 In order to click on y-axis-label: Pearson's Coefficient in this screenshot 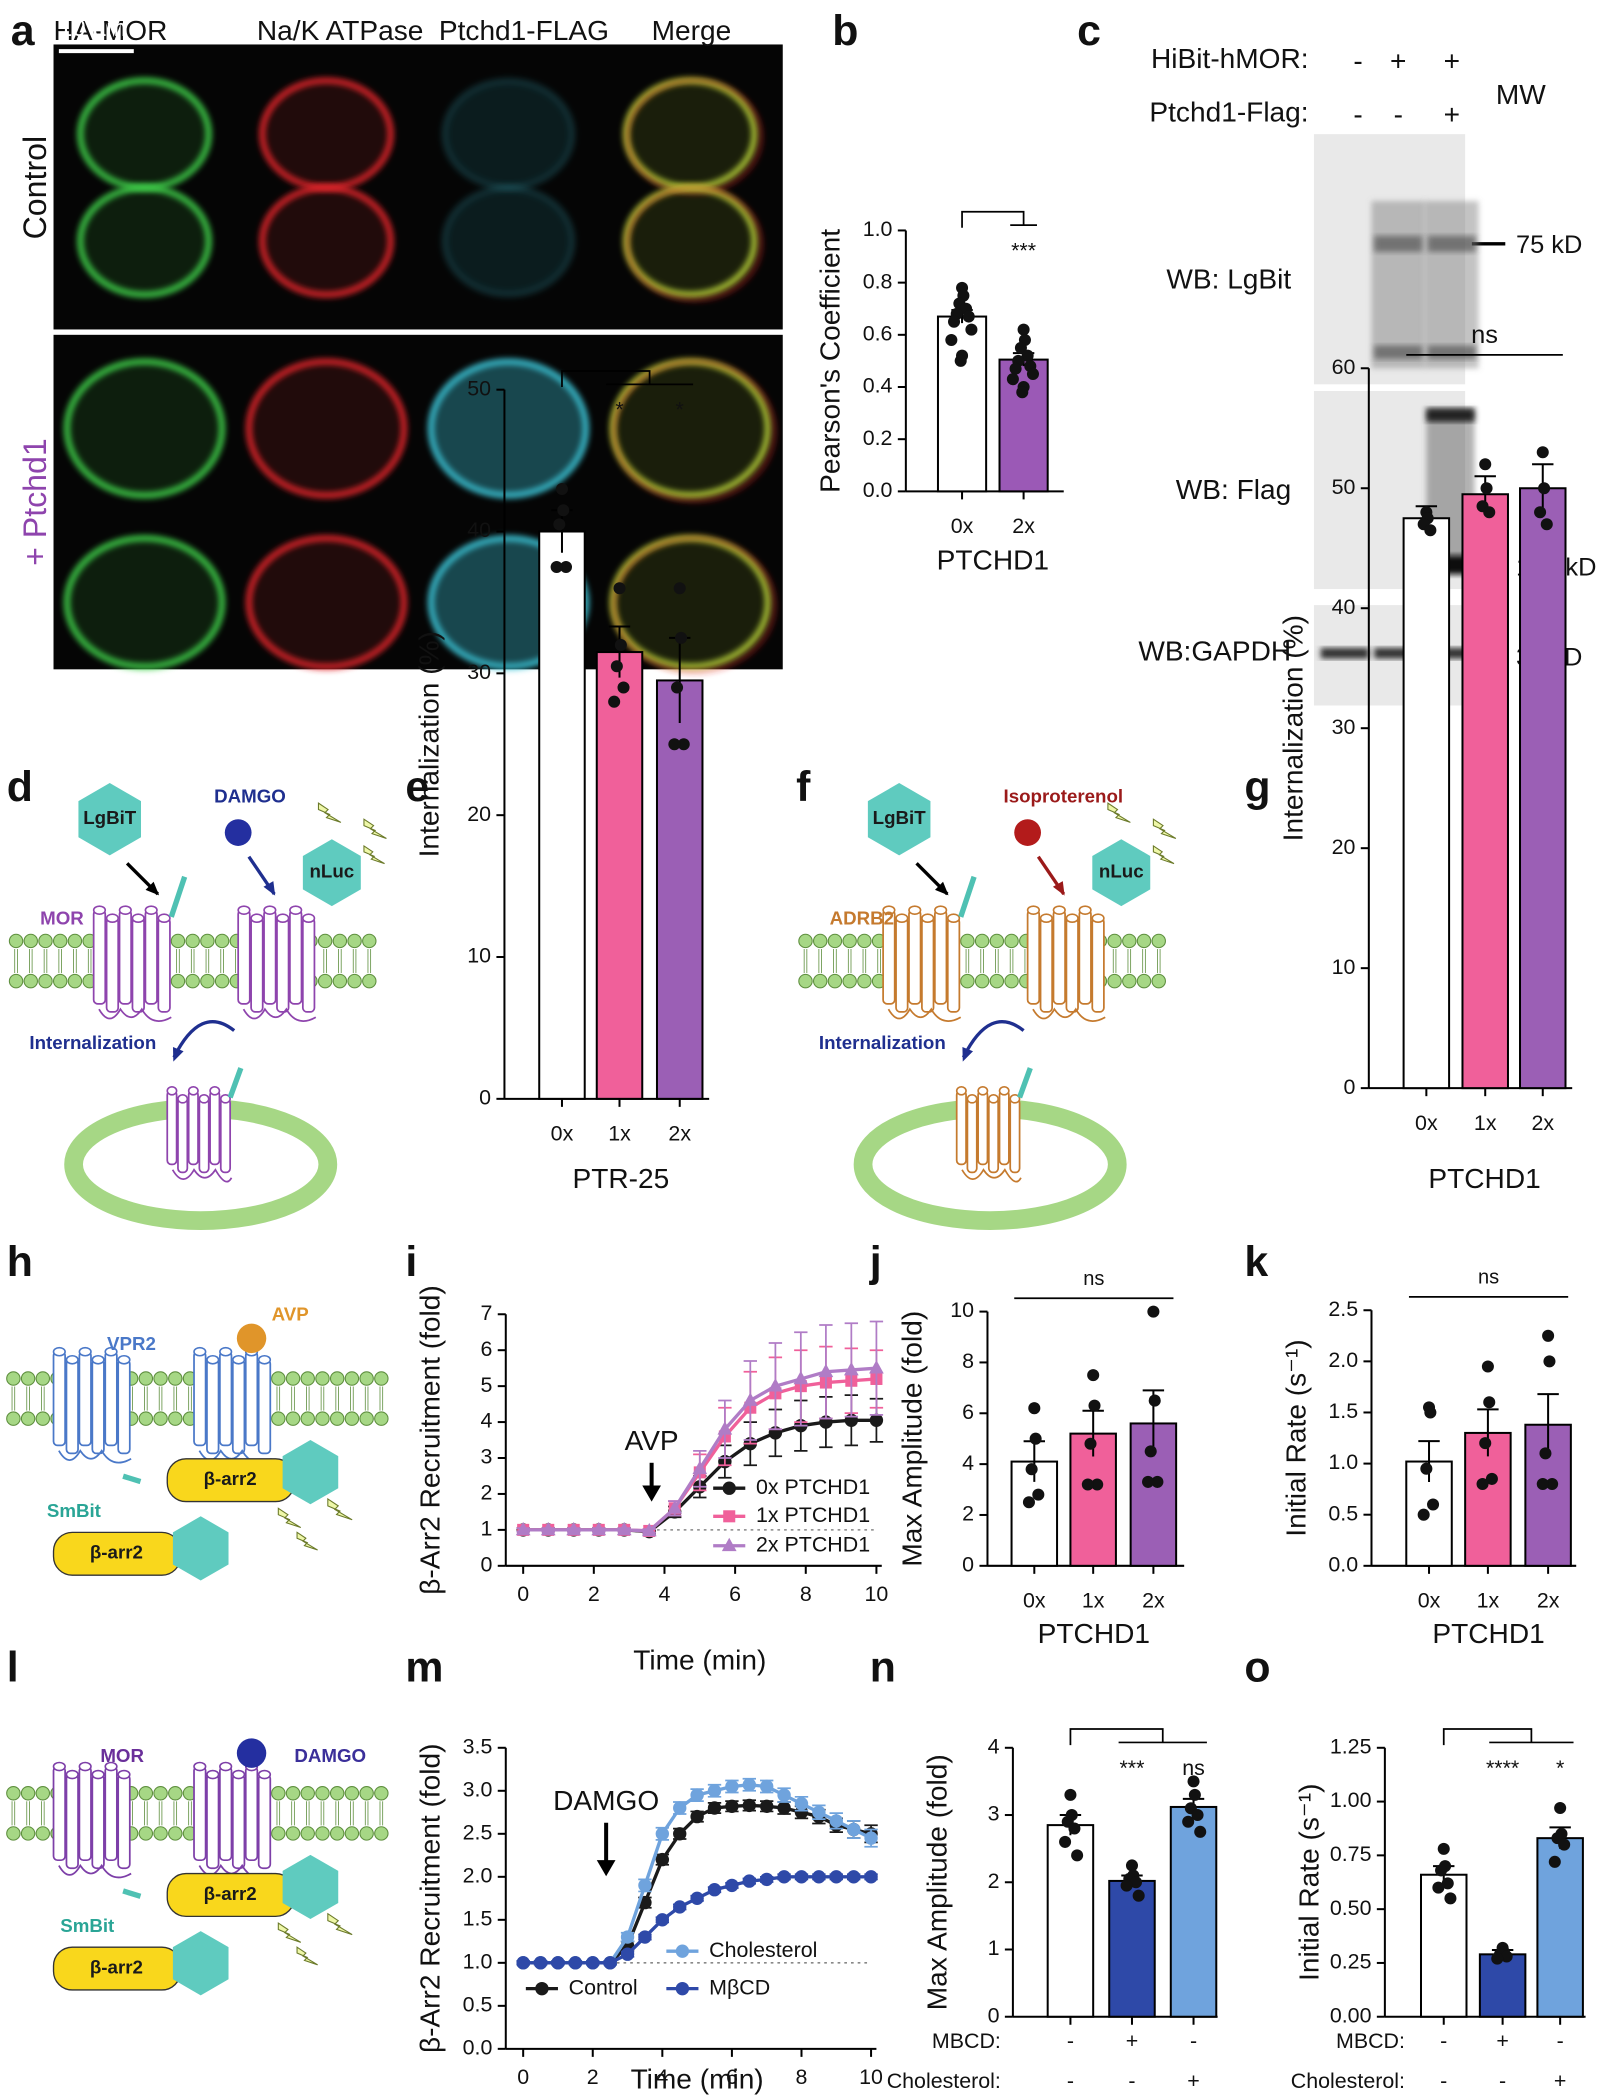, I will do `click(830, 361)`.